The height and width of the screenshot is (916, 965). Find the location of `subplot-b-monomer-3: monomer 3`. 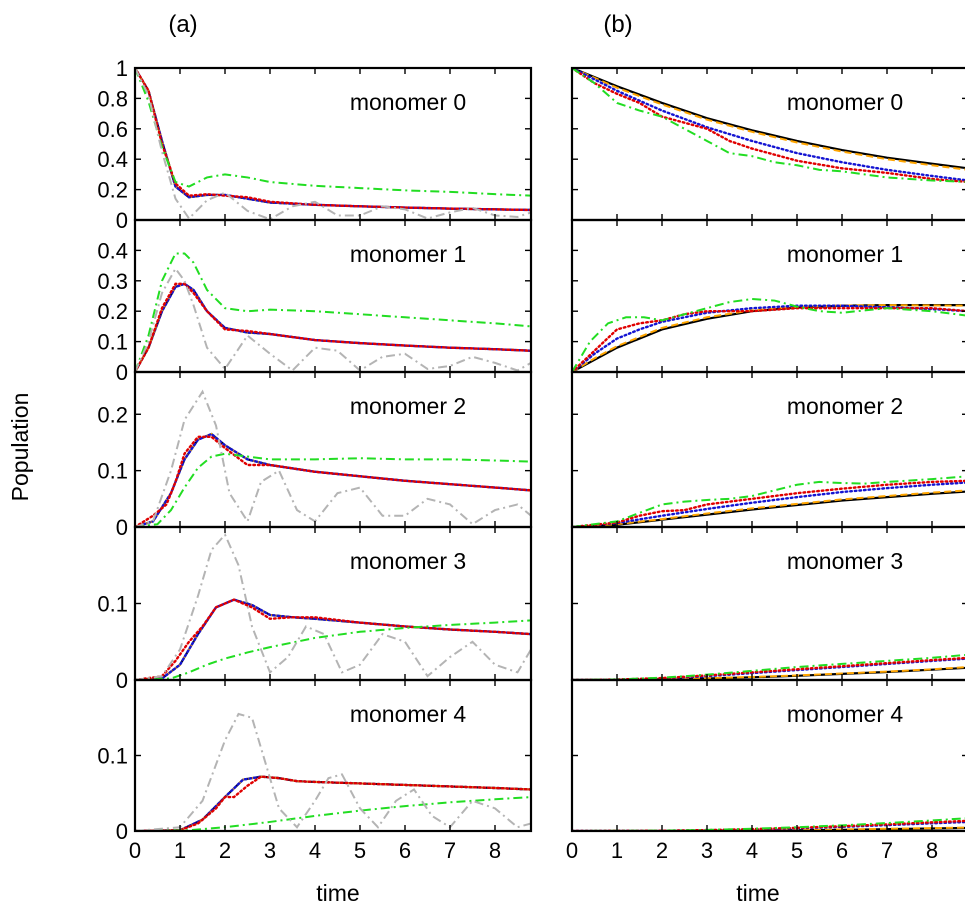

subplot-b-monomer-3: monomer 3 is located at coordinates (767, 603).